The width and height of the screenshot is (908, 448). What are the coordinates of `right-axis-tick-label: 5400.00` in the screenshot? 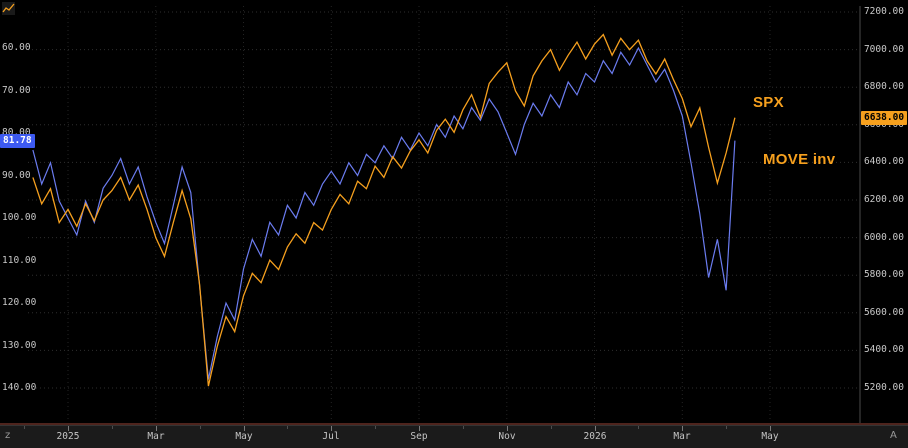 It's located at (883, 349).